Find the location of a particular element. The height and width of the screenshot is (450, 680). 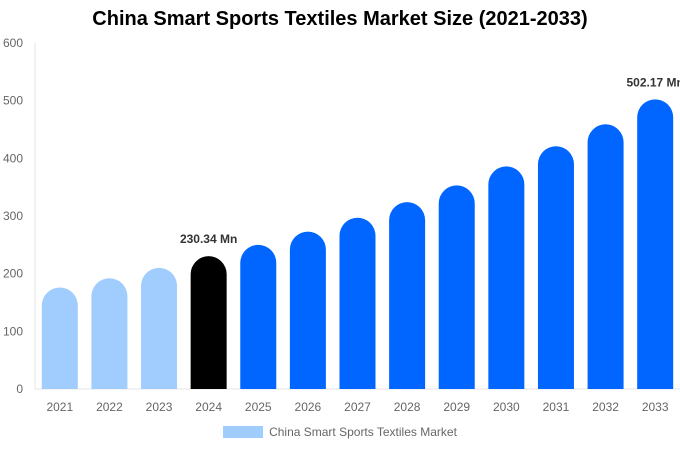

y-tick-label: 200 is located at coordinates (13, 274).